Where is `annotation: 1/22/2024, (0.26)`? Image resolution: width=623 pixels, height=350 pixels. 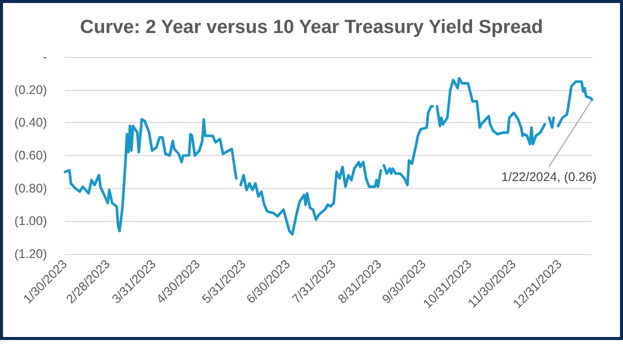 annotation: 1/22/2024, (0.26) is located at coordinates (549, 177).